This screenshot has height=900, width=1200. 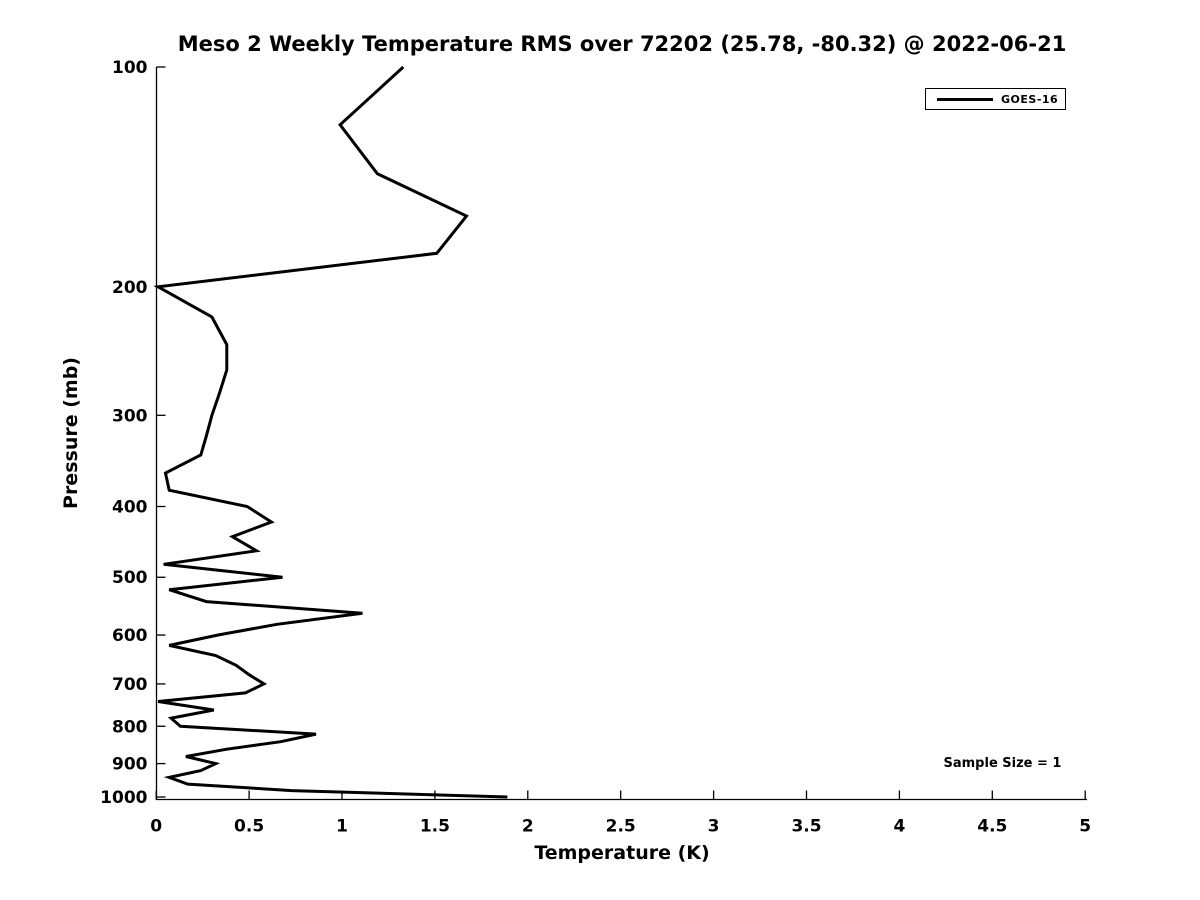 What do you see at coordinates (1002, 763) in the screenshot?
I see `sample-size-annotation: Sample Size = 1` at bounding box center [1002, 763].